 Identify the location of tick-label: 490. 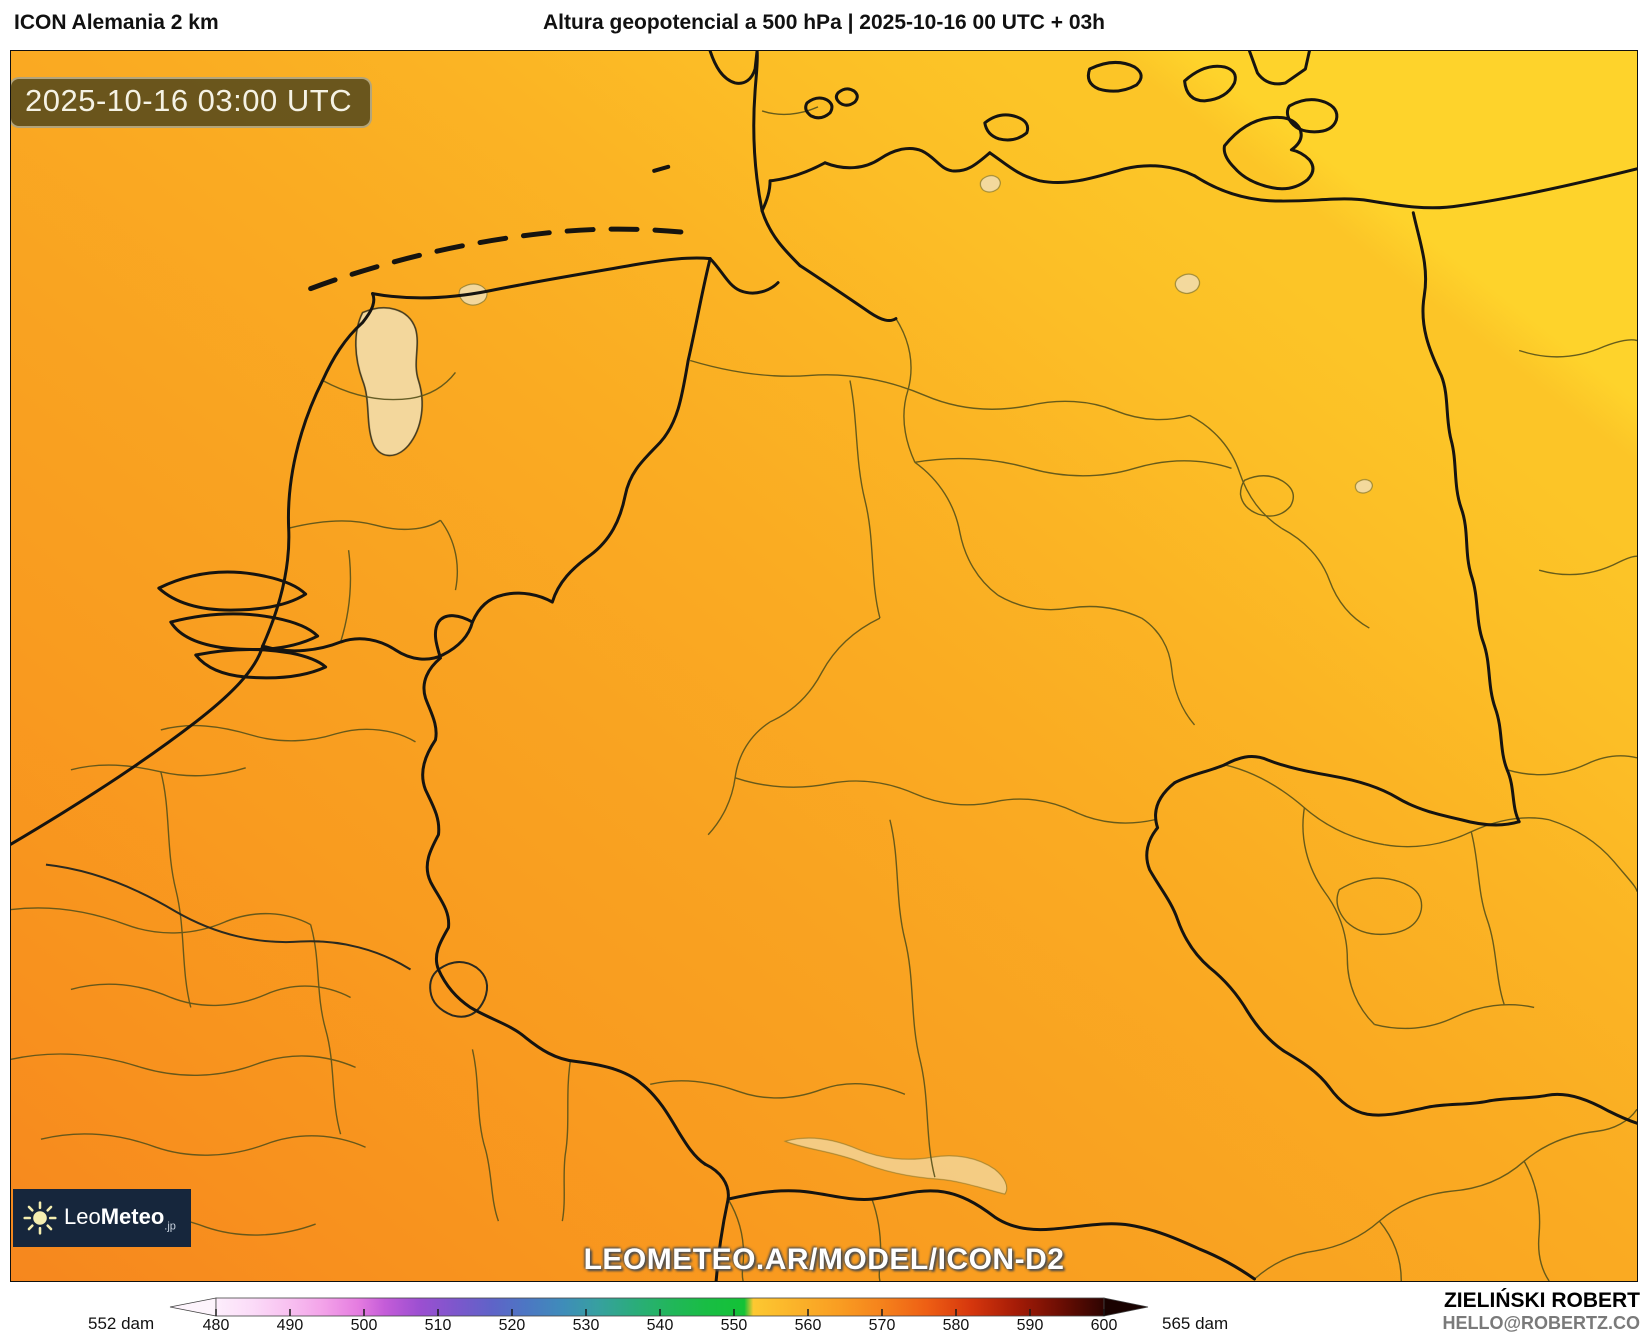
(290, 1325).